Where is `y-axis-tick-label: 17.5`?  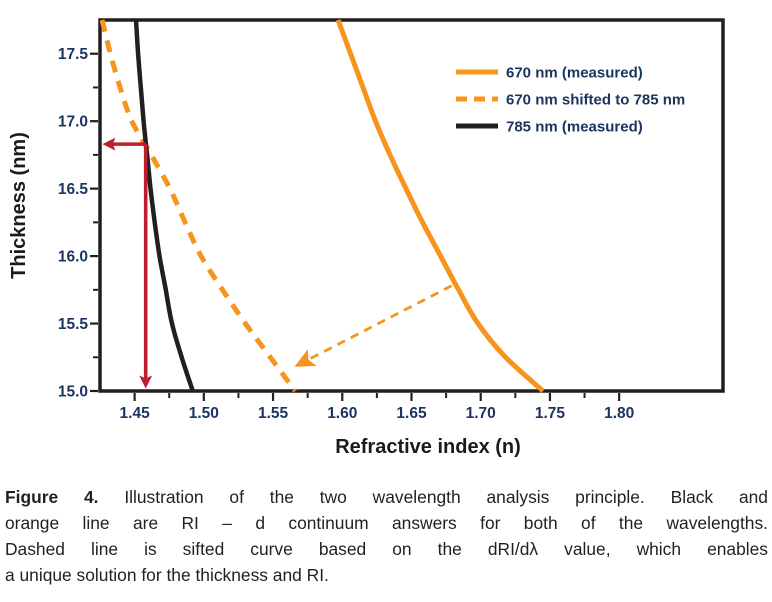 y-axis-tick-label: 17.5 is located at coordinates (73, 54).